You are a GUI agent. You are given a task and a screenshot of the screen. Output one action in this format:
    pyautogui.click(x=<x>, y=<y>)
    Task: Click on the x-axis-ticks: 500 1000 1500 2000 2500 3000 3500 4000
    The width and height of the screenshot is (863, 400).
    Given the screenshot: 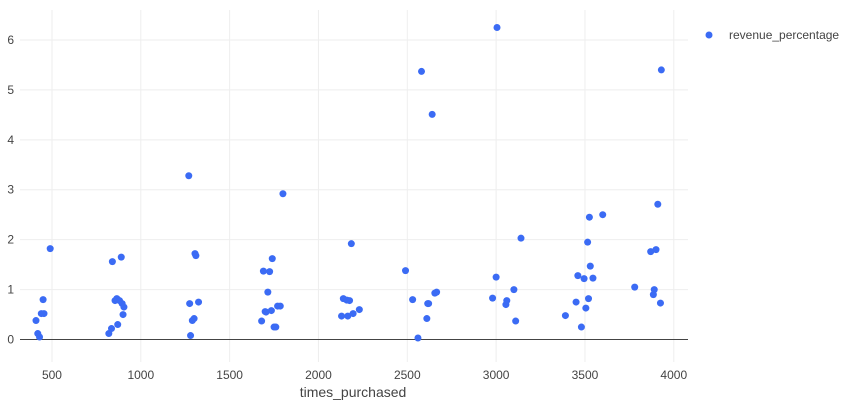 What is the action you would take?
    pyautogui.click(x=364, y=375)
    